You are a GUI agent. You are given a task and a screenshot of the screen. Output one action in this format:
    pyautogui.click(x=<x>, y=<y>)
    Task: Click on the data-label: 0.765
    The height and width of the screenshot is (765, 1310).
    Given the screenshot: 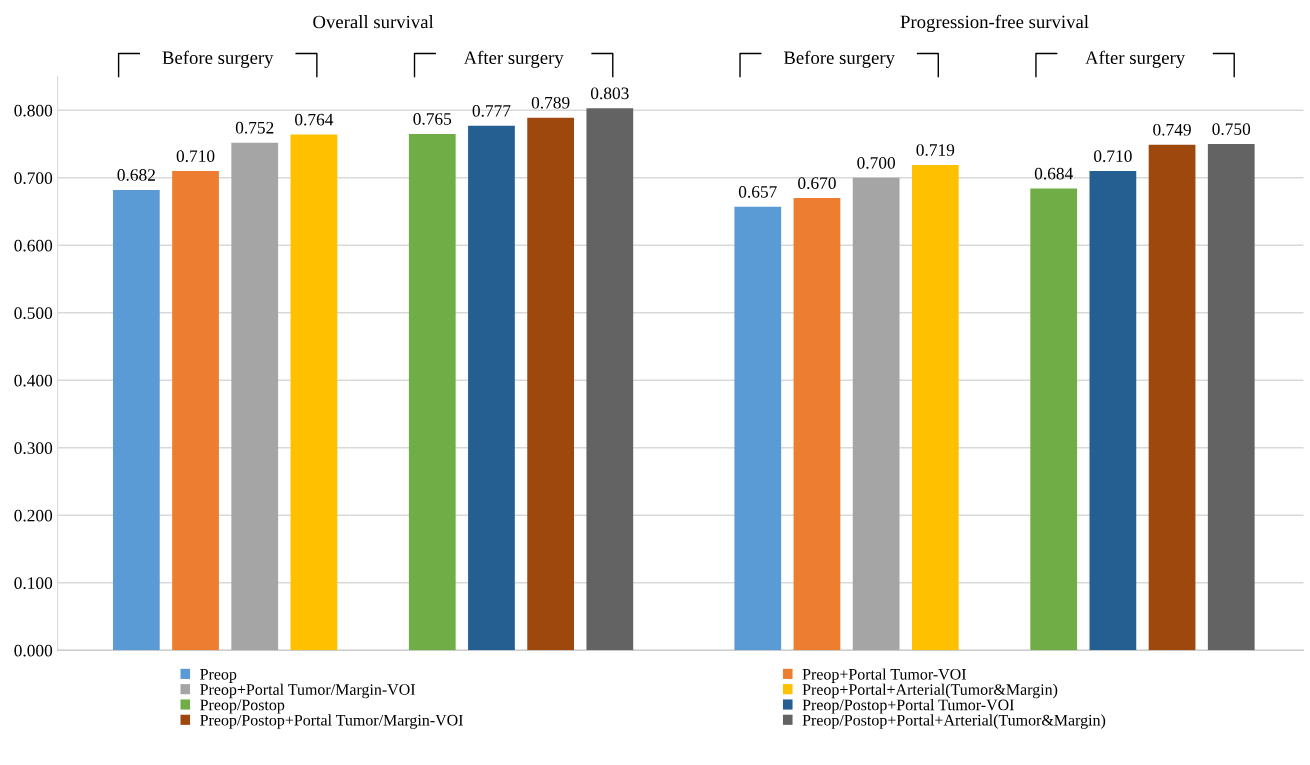 What is the action you would take?
    pyautogui.click(x=432, y=119)
    